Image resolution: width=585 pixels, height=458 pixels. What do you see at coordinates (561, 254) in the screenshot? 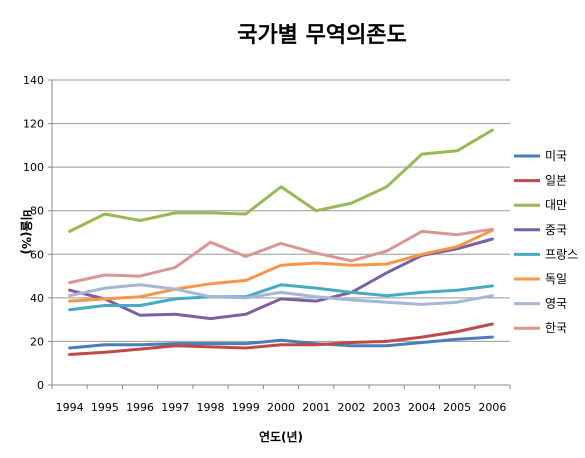
I see `legend-label: 프랑스` at bounding box center [561, 254].